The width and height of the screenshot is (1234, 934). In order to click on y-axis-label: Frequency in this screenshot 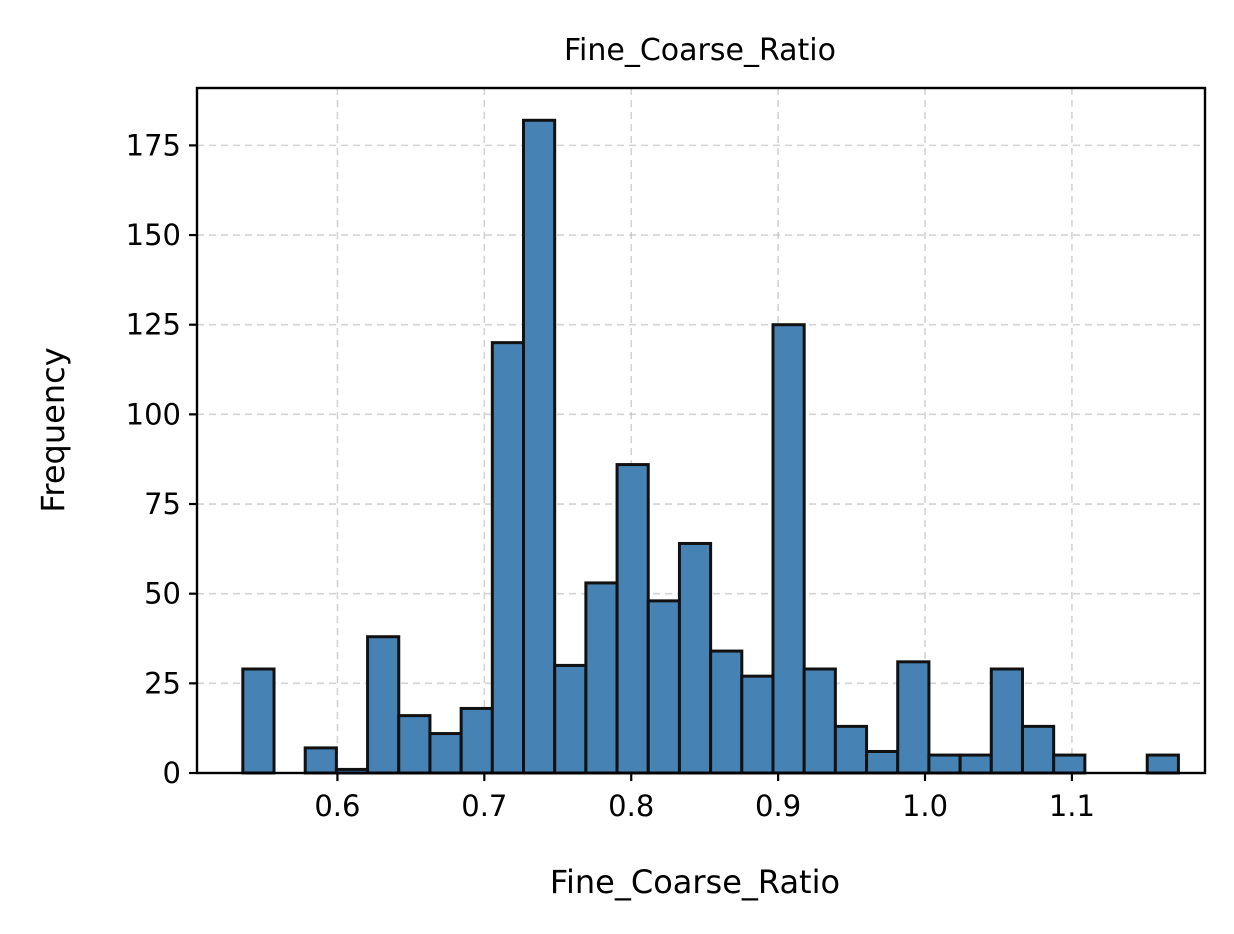, I will do `click(53, 429)`.